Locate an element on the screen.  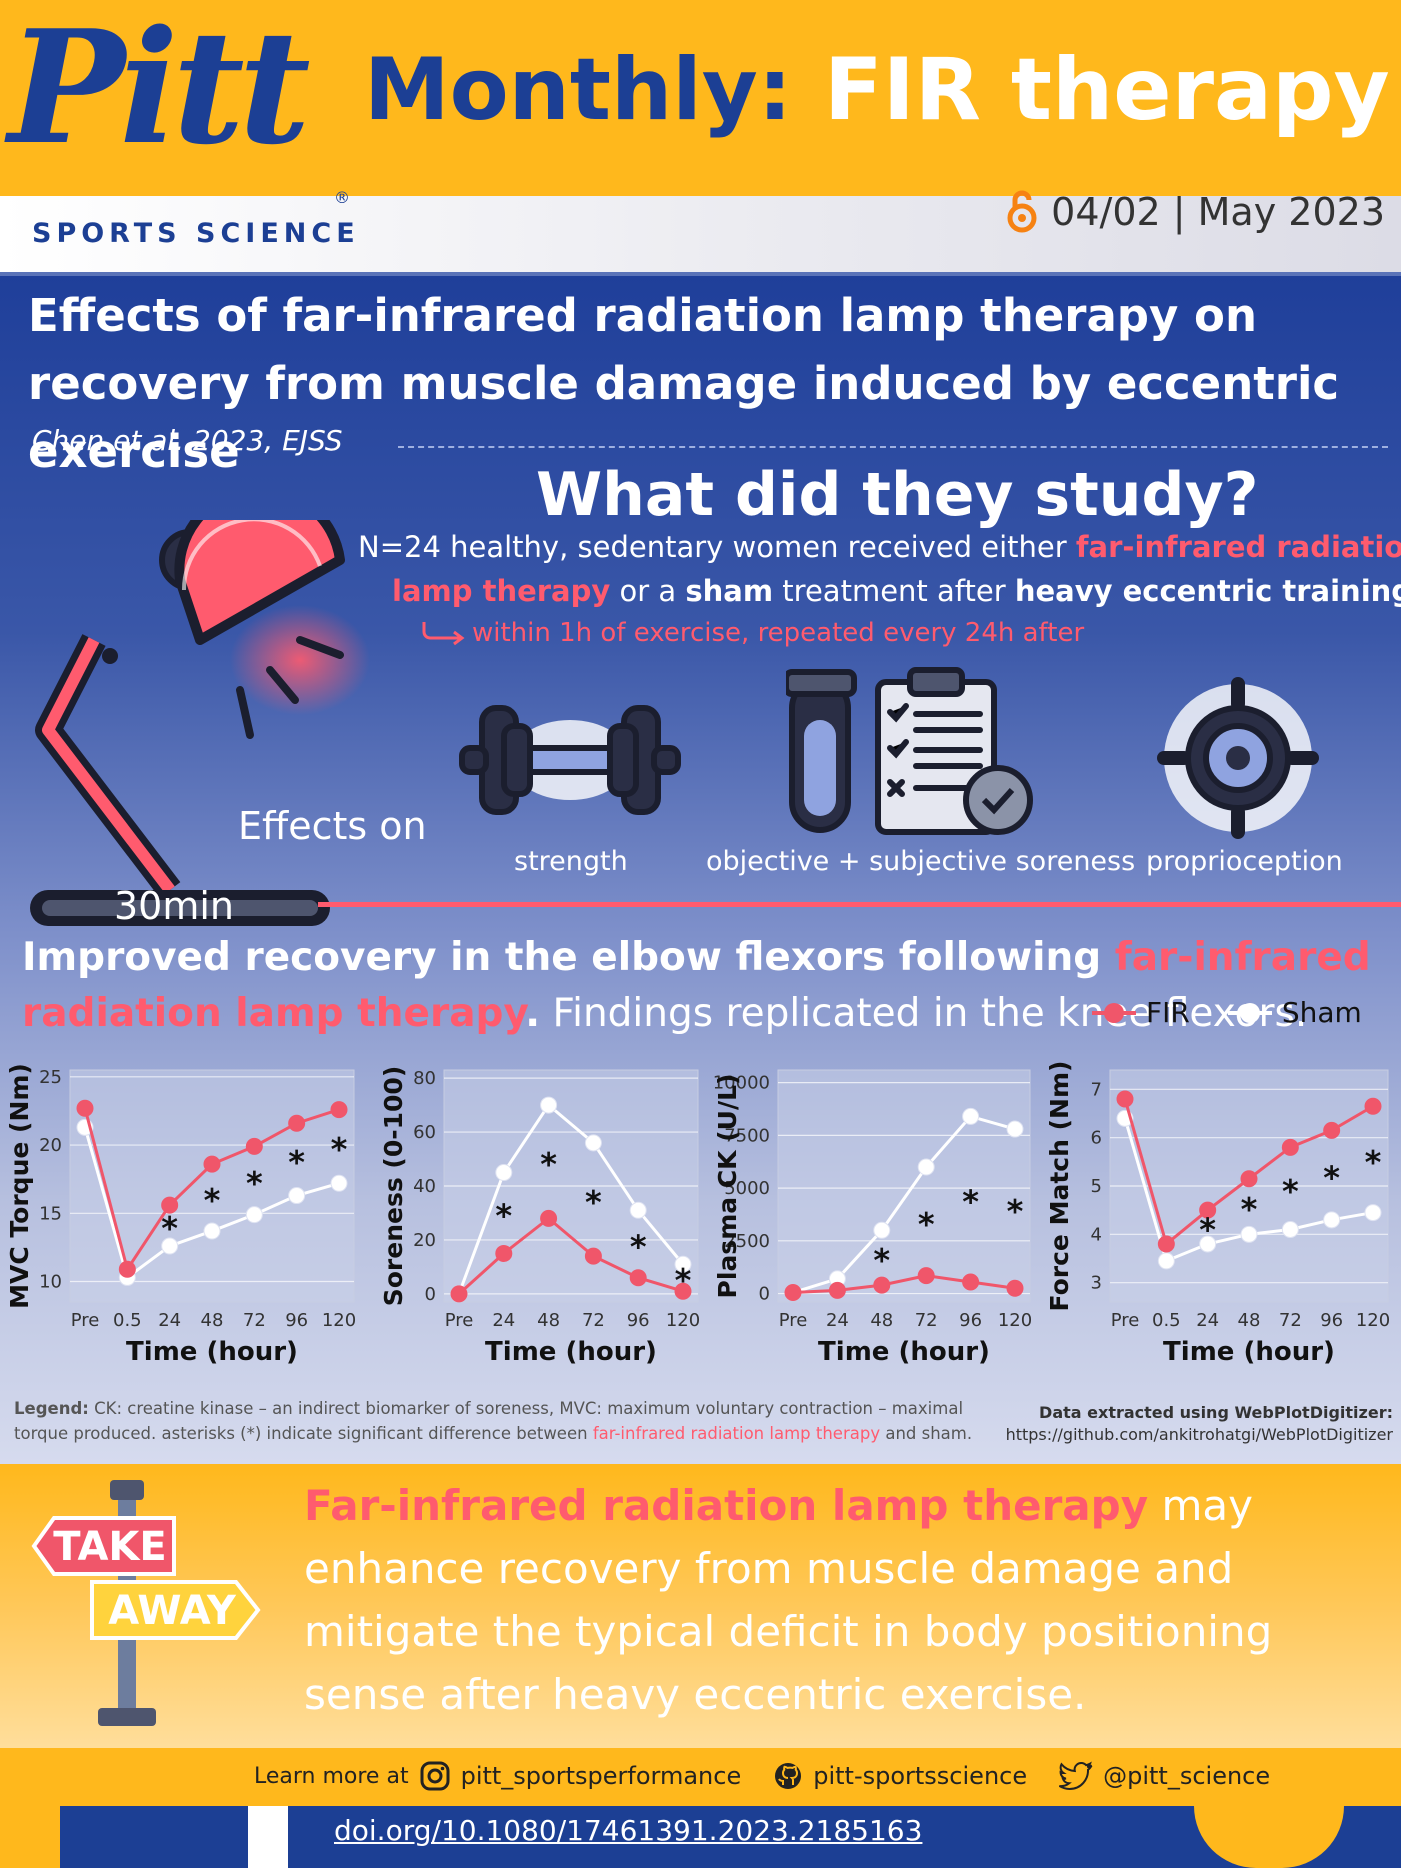
x-tick-label: 72 is located at coordinates (926, 1320).